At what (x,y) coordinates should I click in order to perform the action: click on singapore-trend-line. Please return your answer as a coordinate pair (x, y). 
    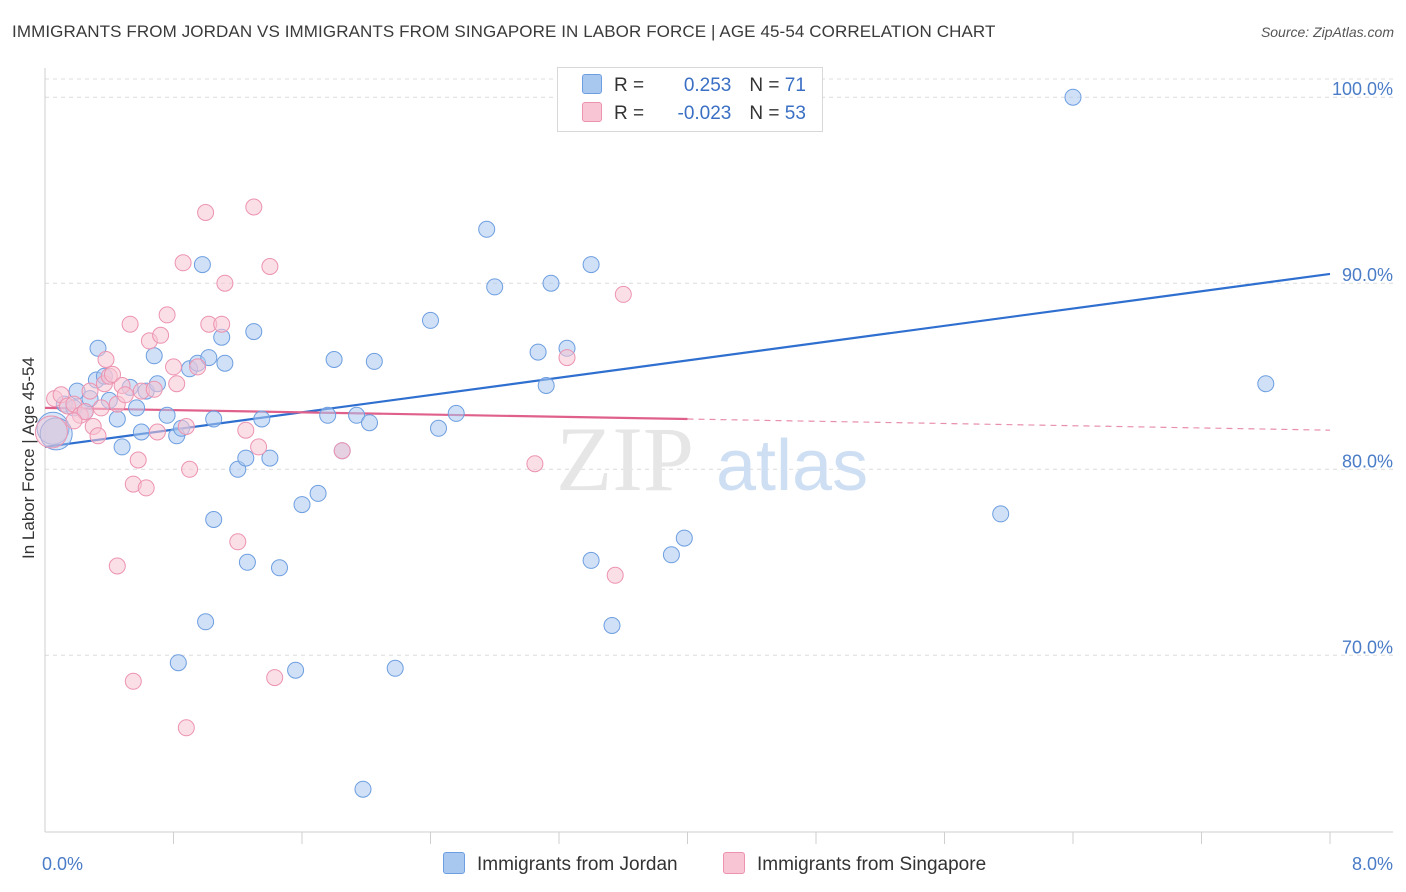
    Looking at the image, I should click on (366, 413).